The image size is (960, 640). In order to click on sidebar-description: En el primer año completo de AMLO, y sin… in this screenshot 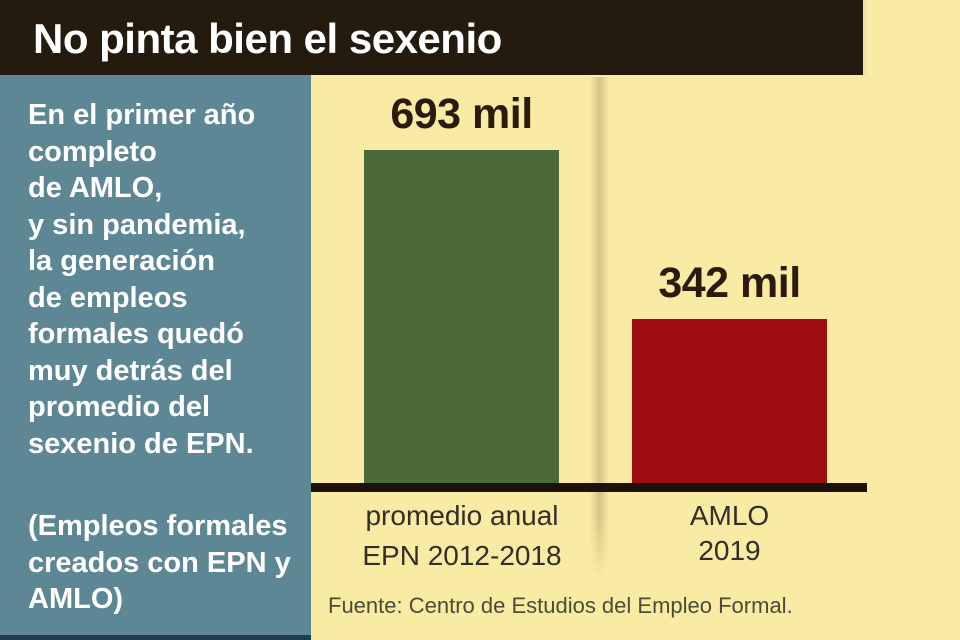, I will do `click(142, 279)`.